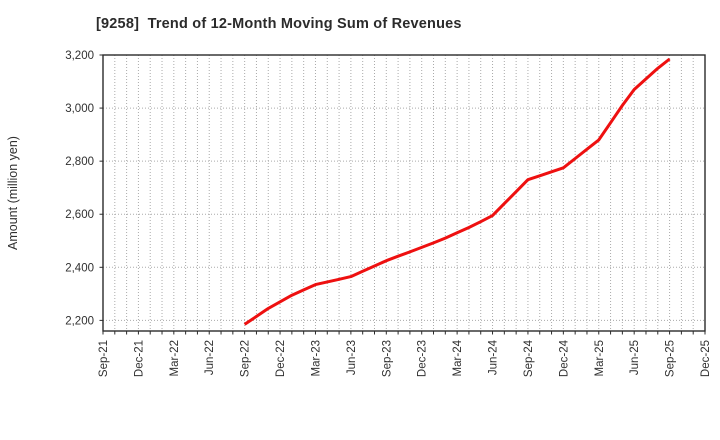 This screenshot has width=720, height=440. I want to click on x-tick-label: Mar-24, so click(458, 357).